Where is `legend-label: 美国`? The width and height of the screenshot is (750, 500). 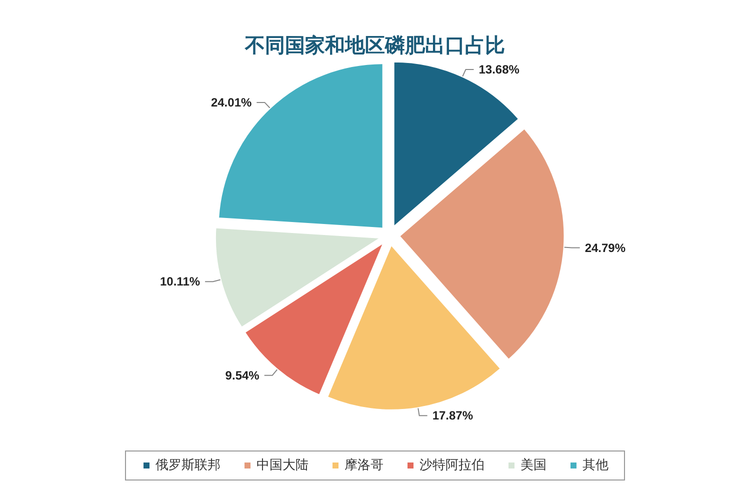 legend-label: 美国 is located at coordinates (533, 465).